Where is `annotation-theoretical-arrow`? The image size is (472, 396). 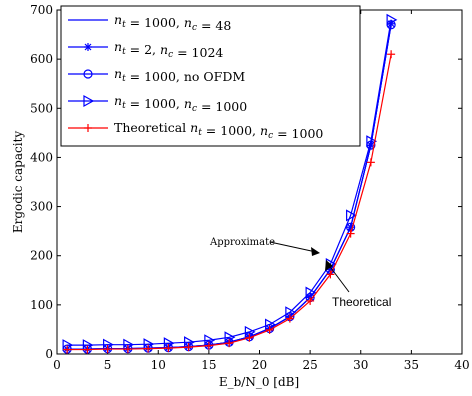
annotation-theoretical-arrow is located at coordinates (338, 278).